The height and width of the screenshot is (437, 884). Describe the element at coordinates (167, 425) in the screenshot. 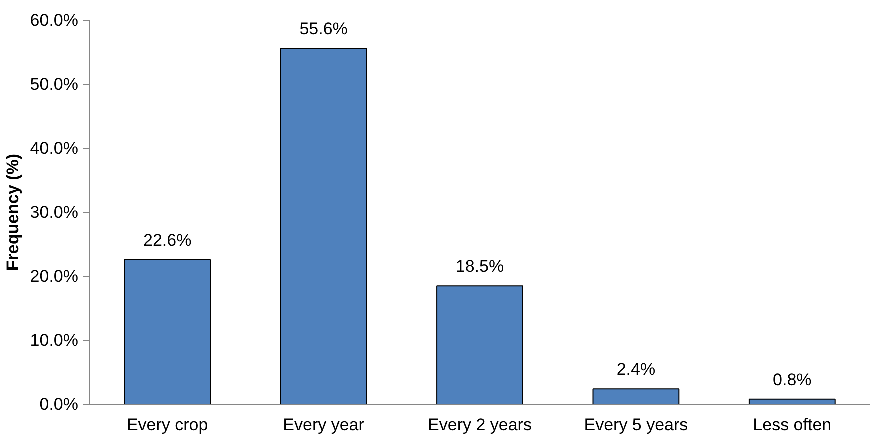

I see `x-tick-label: Every crop` at that location.